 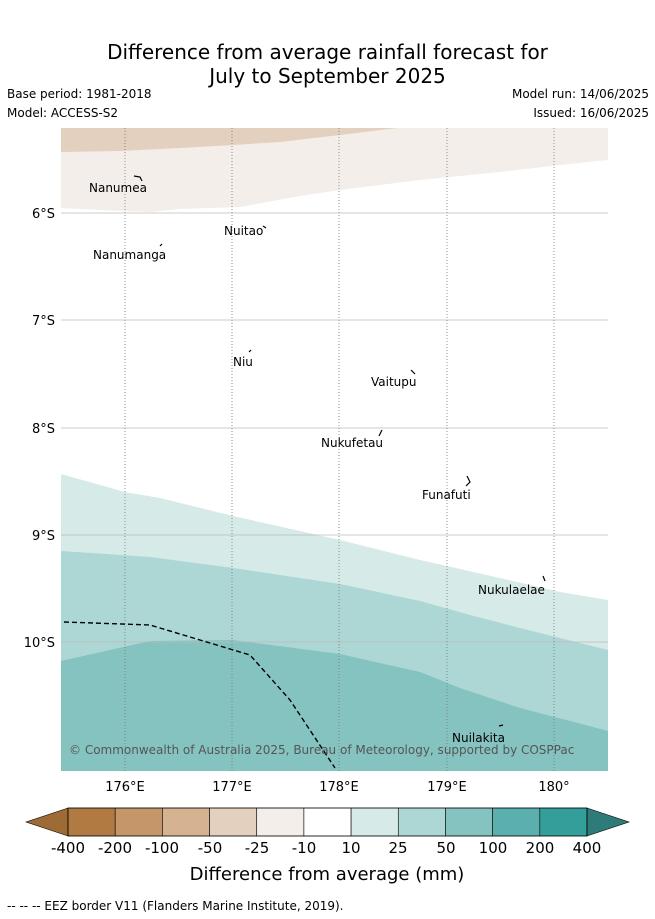 What do you see at coordinates (447, 787) in the screenshot?
I see `lon-label: 179°E` at bounding box center [447, 787].